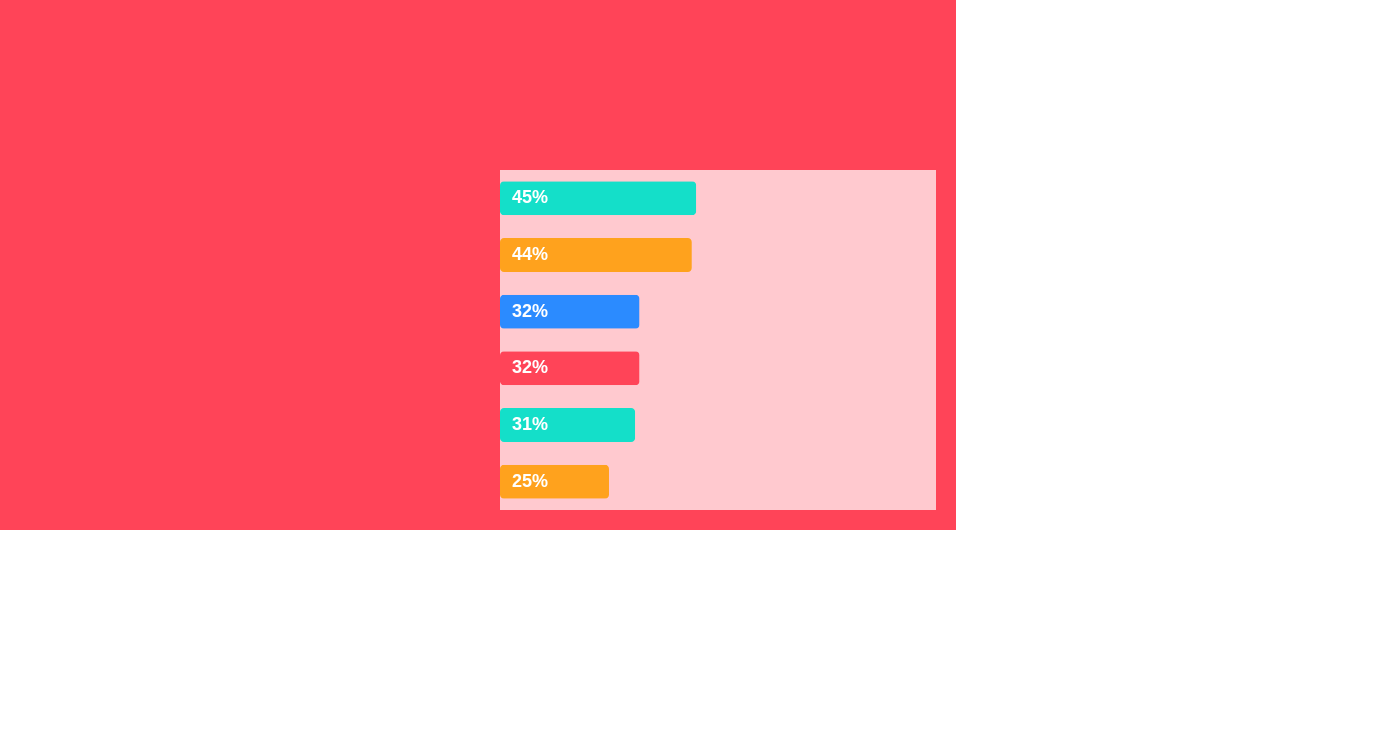 Image resolution: width=1400 pixels, height=750 pixels. I want to click on data-label: 44%, so click(530, 254).